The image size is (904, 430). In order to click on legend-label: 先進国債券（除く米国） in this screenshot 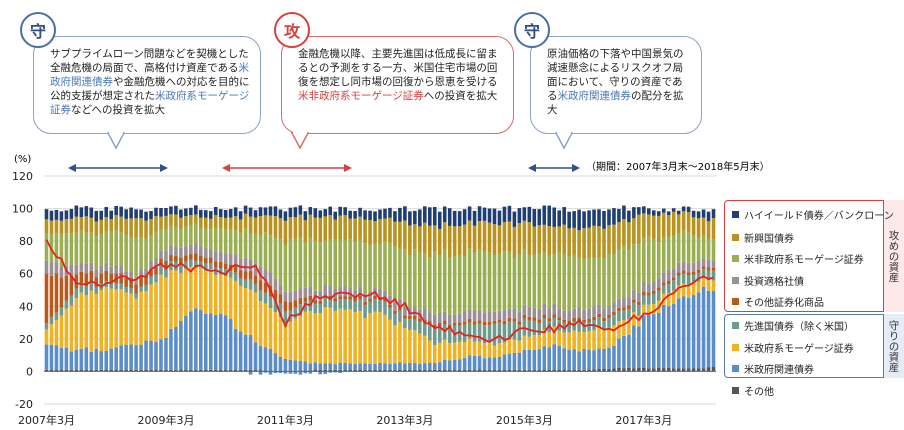, I will do `click(799, 327)`.